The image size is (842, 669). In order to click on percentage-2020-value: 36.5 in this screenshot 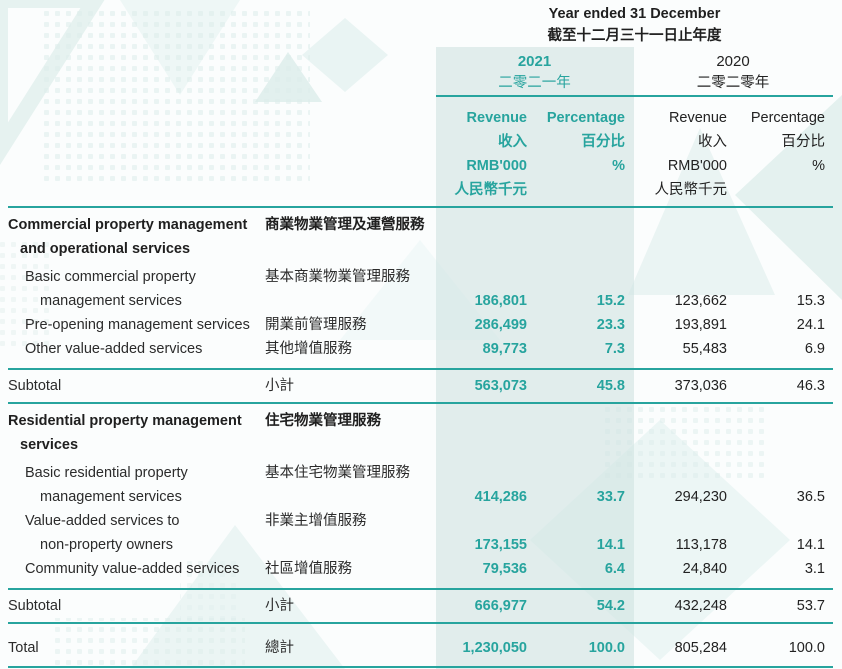, I will do `click(810, 497)`.